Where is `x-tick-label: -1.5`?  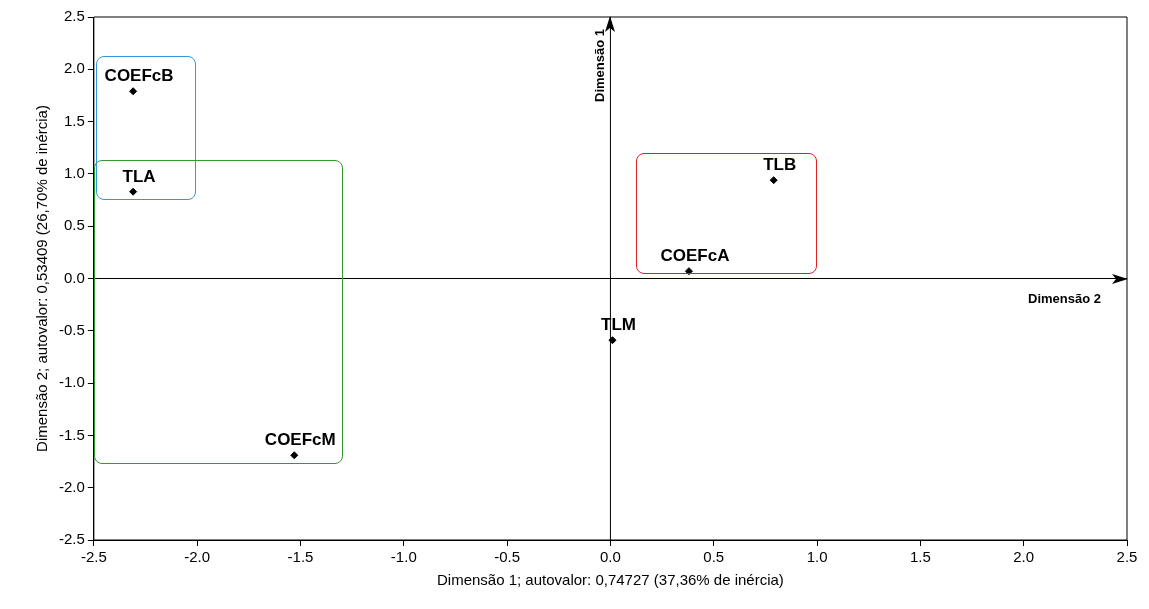
x-tick-label: -1.5 is located at coordinates (300, 557).